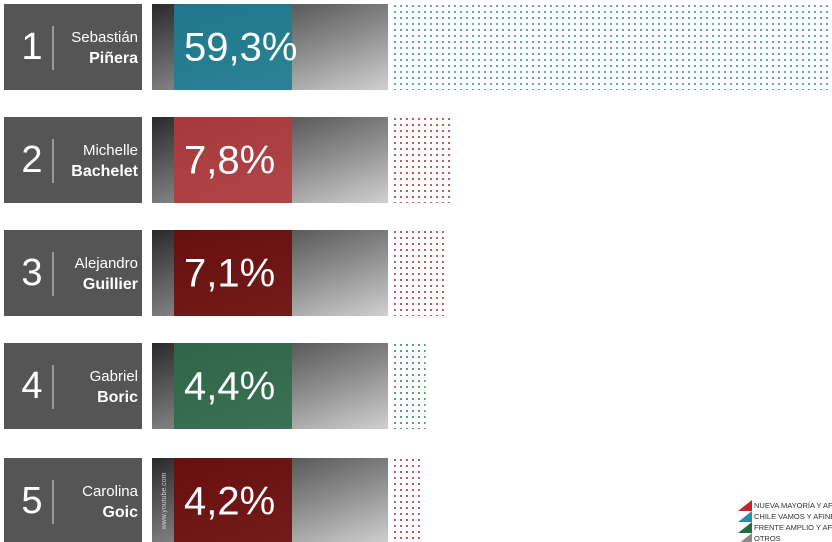 The height and width of the screenshot is (542, 832). I want to click on value-label: 4,2%, so click(229, 502).